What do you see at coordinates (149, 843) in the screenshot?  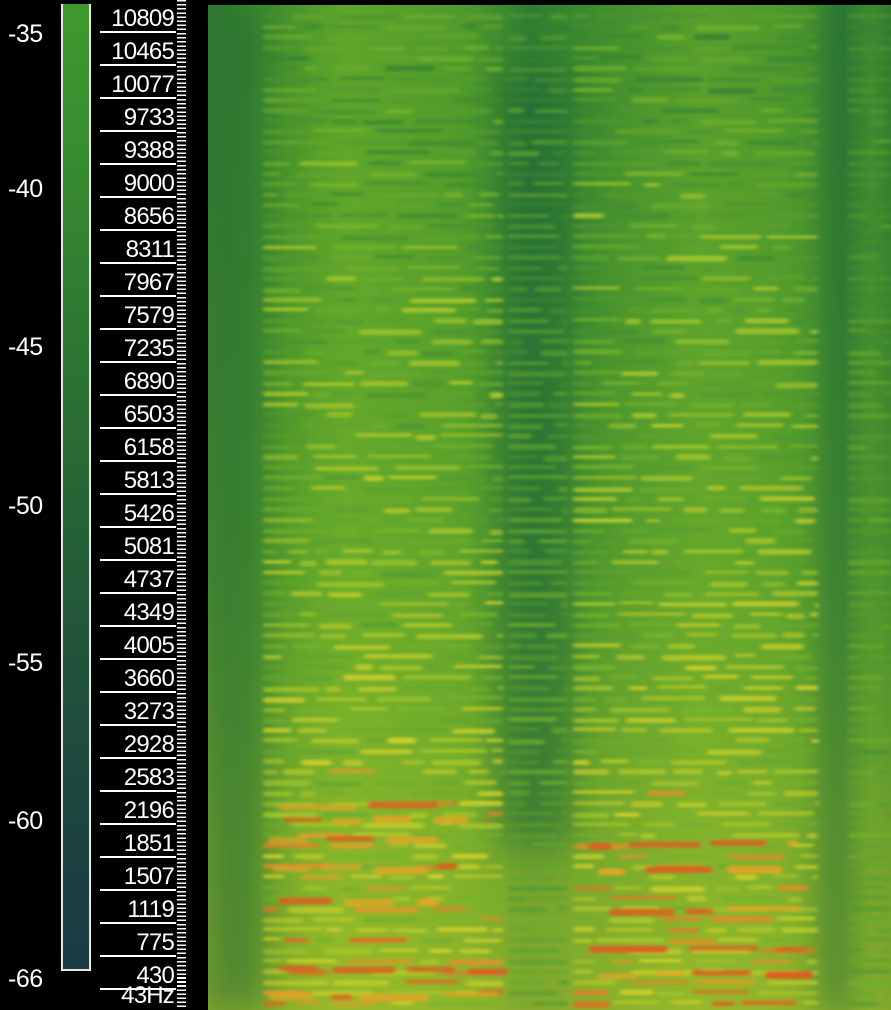 I see `frequency-label: 1851` at bounding box center [149, 843].